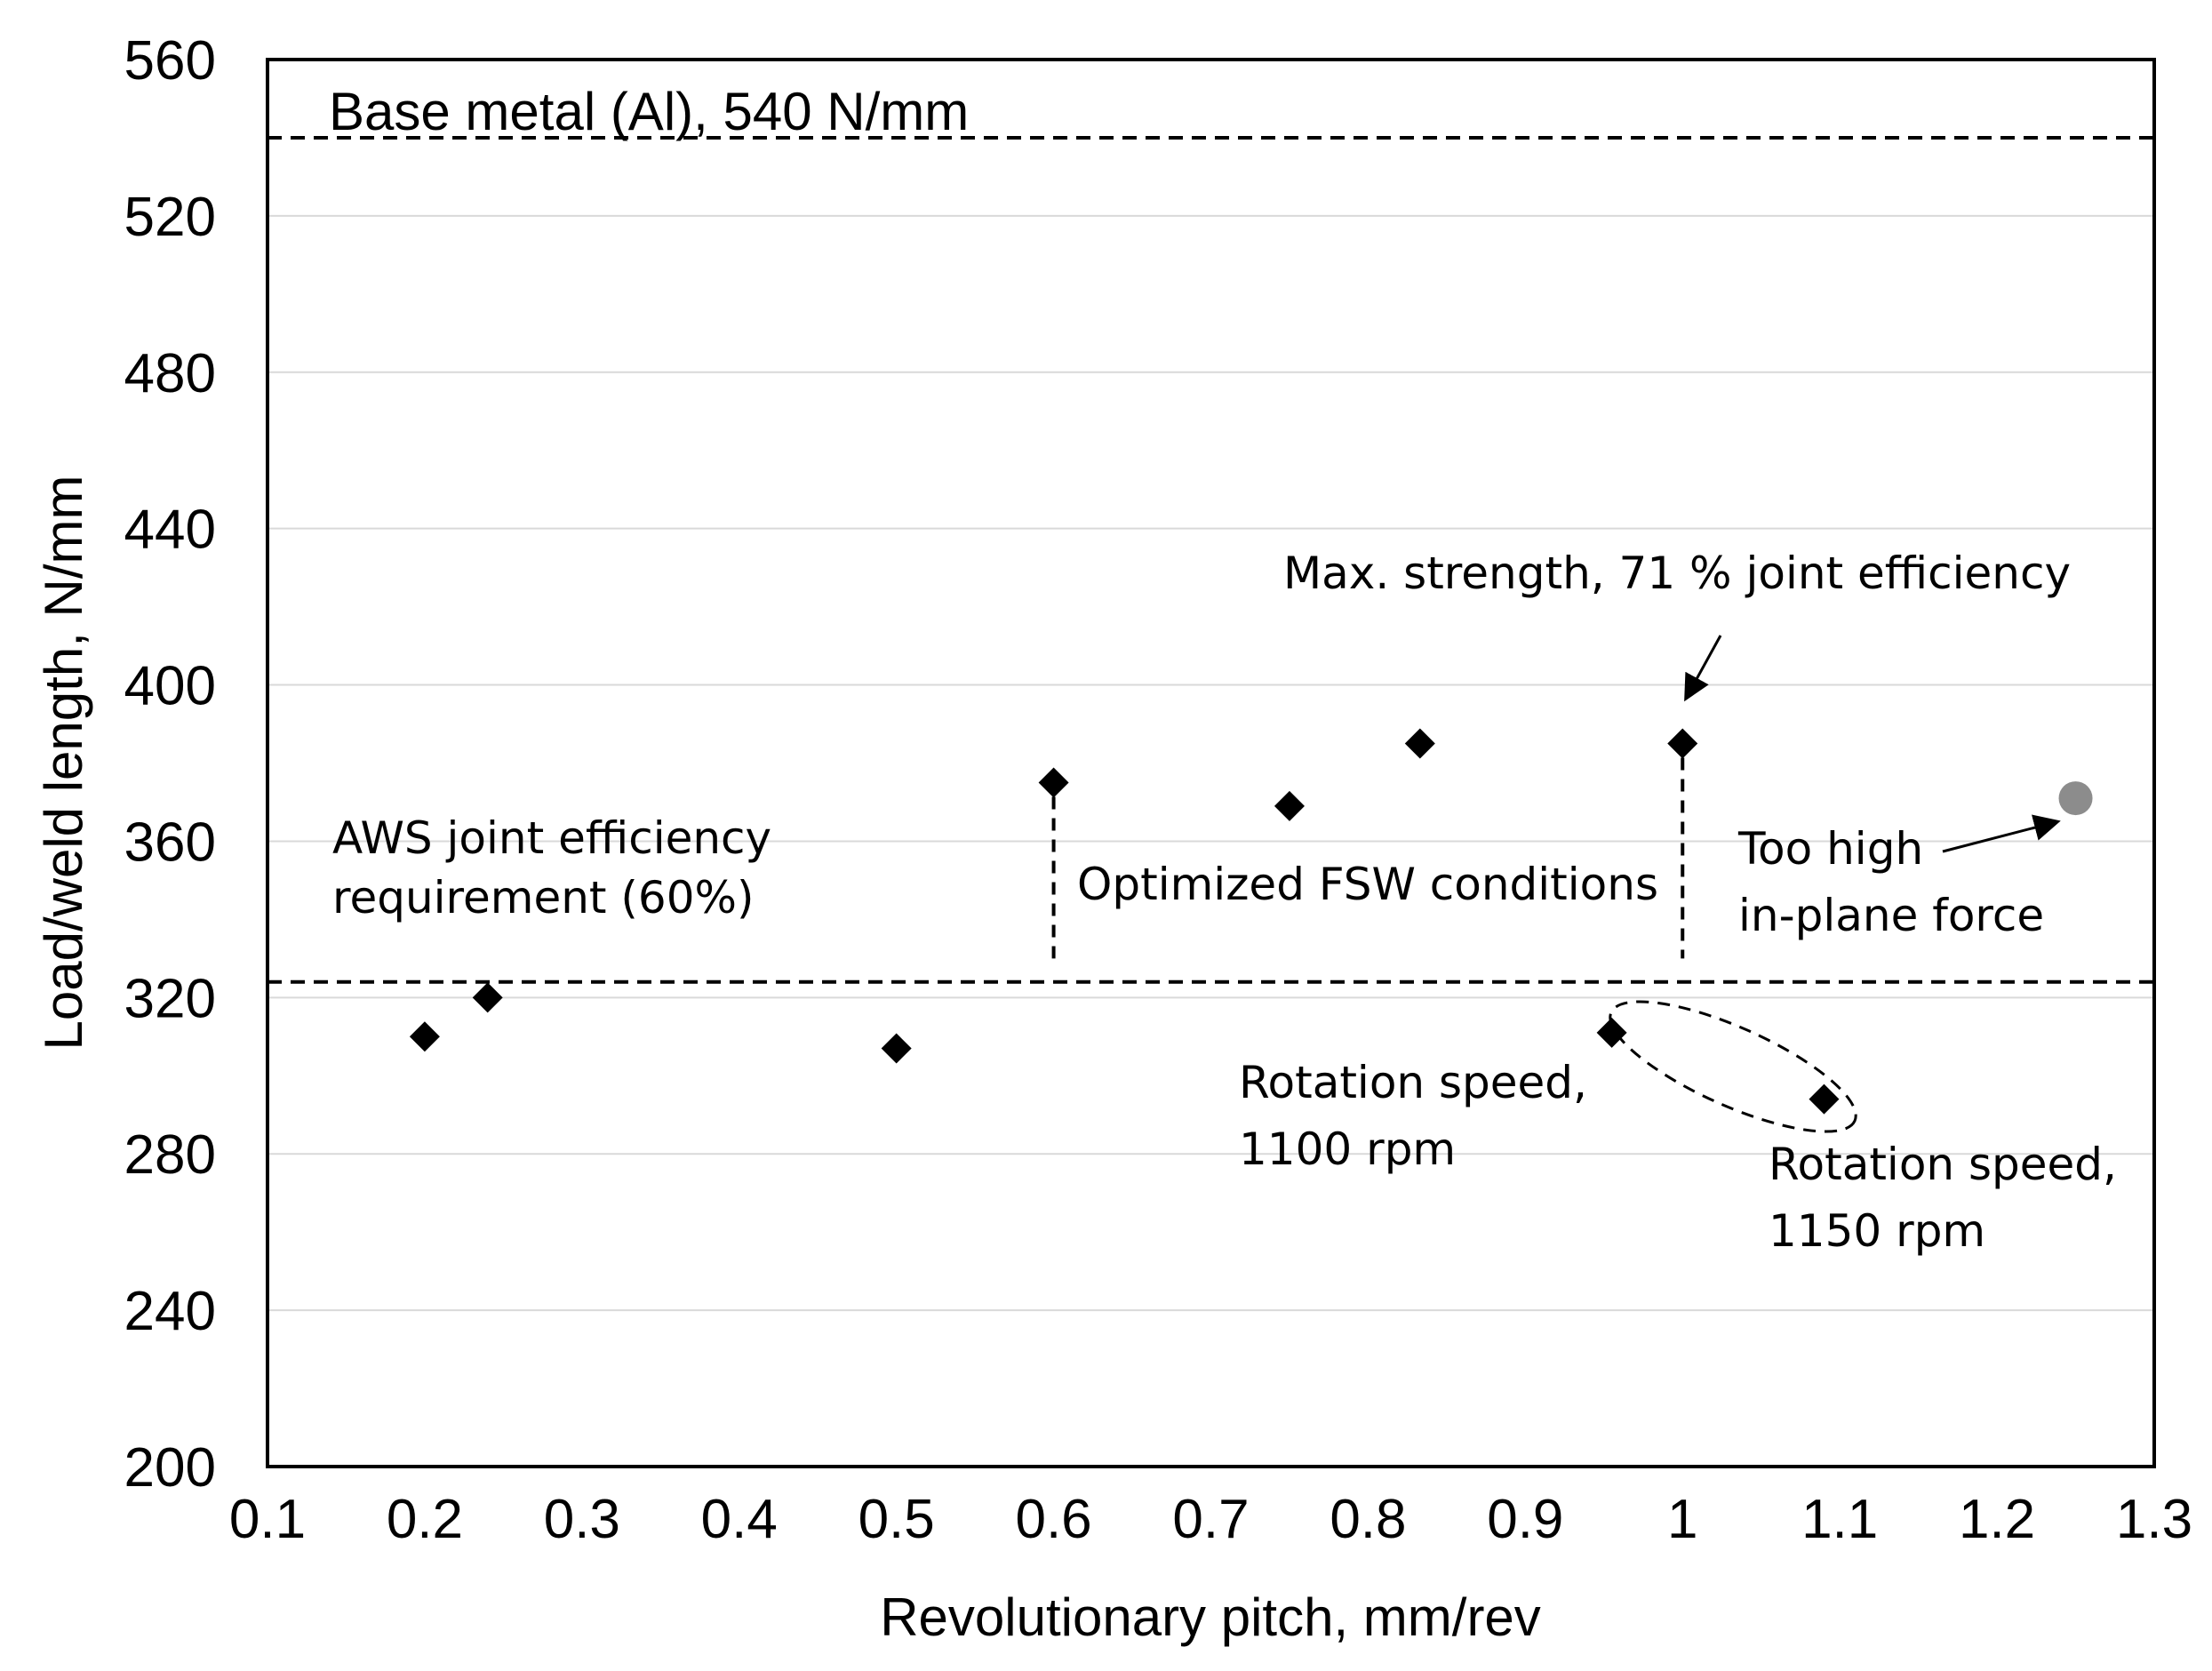 The width and height of the screenshot is (2212, 1671). What do you see at coordinates (896, 1519) in the screenshot?
I see `x-tick-label: 0.5` at bounding box center [896, 1519].